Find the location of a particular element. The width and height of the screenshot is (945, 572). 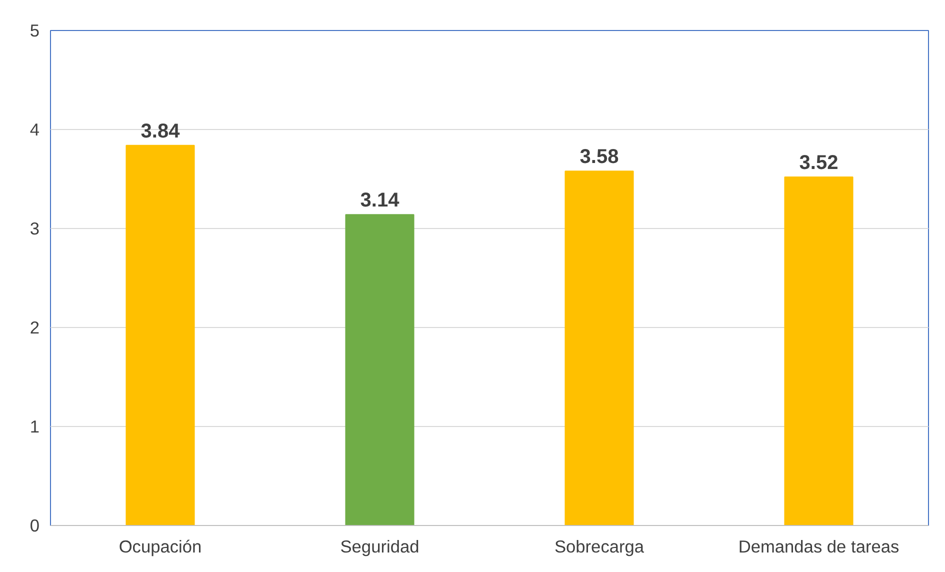

x-tick-label: Seguridad is located at coordinates (380, 546).